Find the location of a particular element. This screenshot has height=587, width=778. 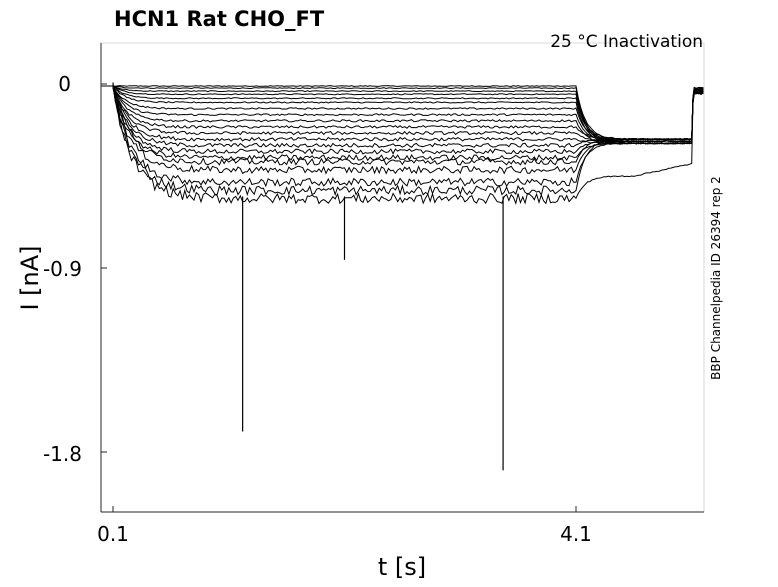

y-axis-label: I [nA] is located at coordinates (30, 277).